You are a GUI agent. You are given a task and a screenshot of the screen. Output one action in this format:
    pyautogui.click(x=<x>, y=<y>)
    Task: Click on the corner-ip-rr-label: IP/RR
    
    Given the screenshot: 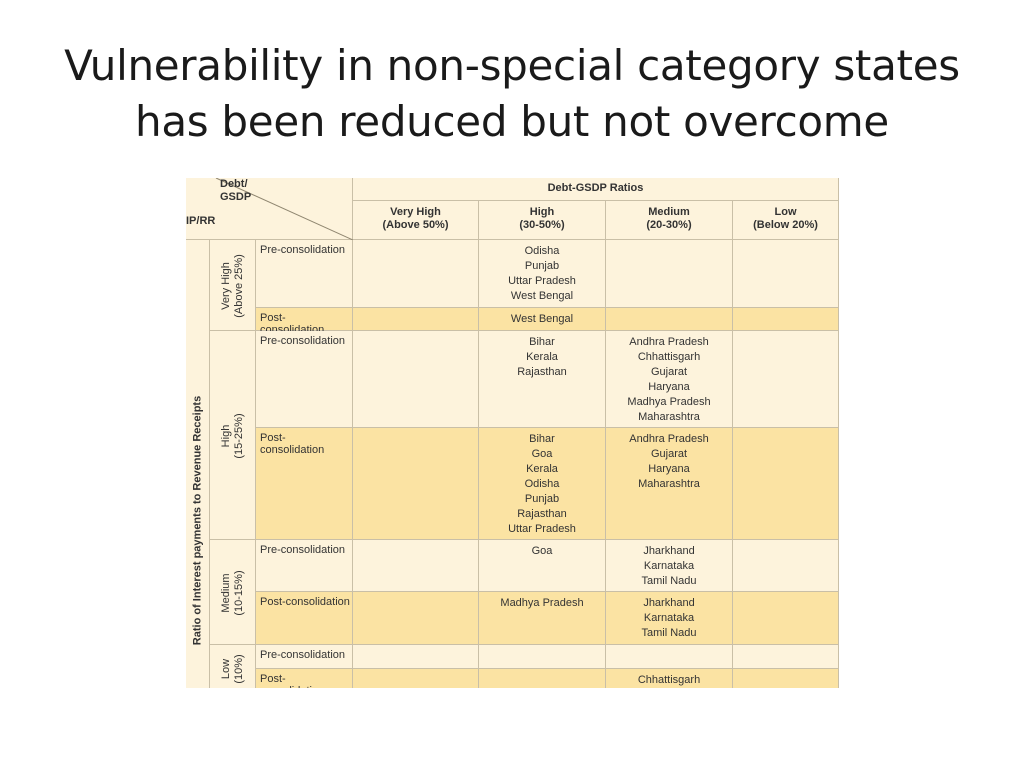 What is the action you would take?
    pyautogui.click(x=201, y=221)
    